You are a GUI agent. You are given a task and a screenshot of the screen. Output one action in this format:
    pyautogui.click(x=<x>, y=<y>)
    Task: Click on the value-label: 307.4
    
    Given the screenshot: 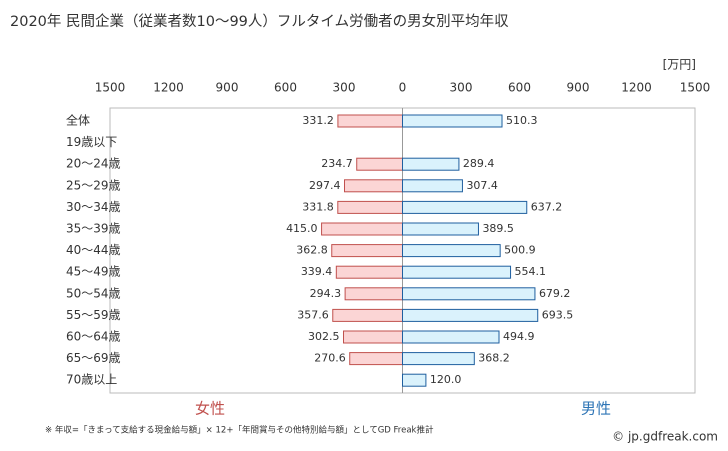 What is the action you would take?
    pyautogui.click(x=482, y=185)
    